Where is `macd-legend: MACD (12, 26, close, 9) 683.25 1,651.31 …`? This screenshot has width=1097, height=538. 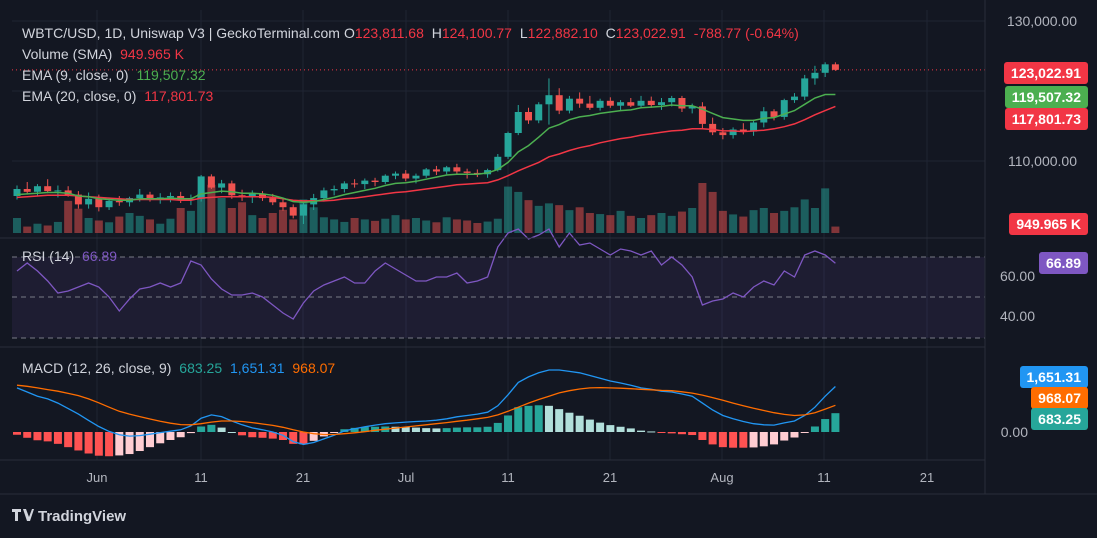
macd-legend: MACD (12, 26, close, 9) 683.25 1,651.31 … is located at coordinates (180, 368).